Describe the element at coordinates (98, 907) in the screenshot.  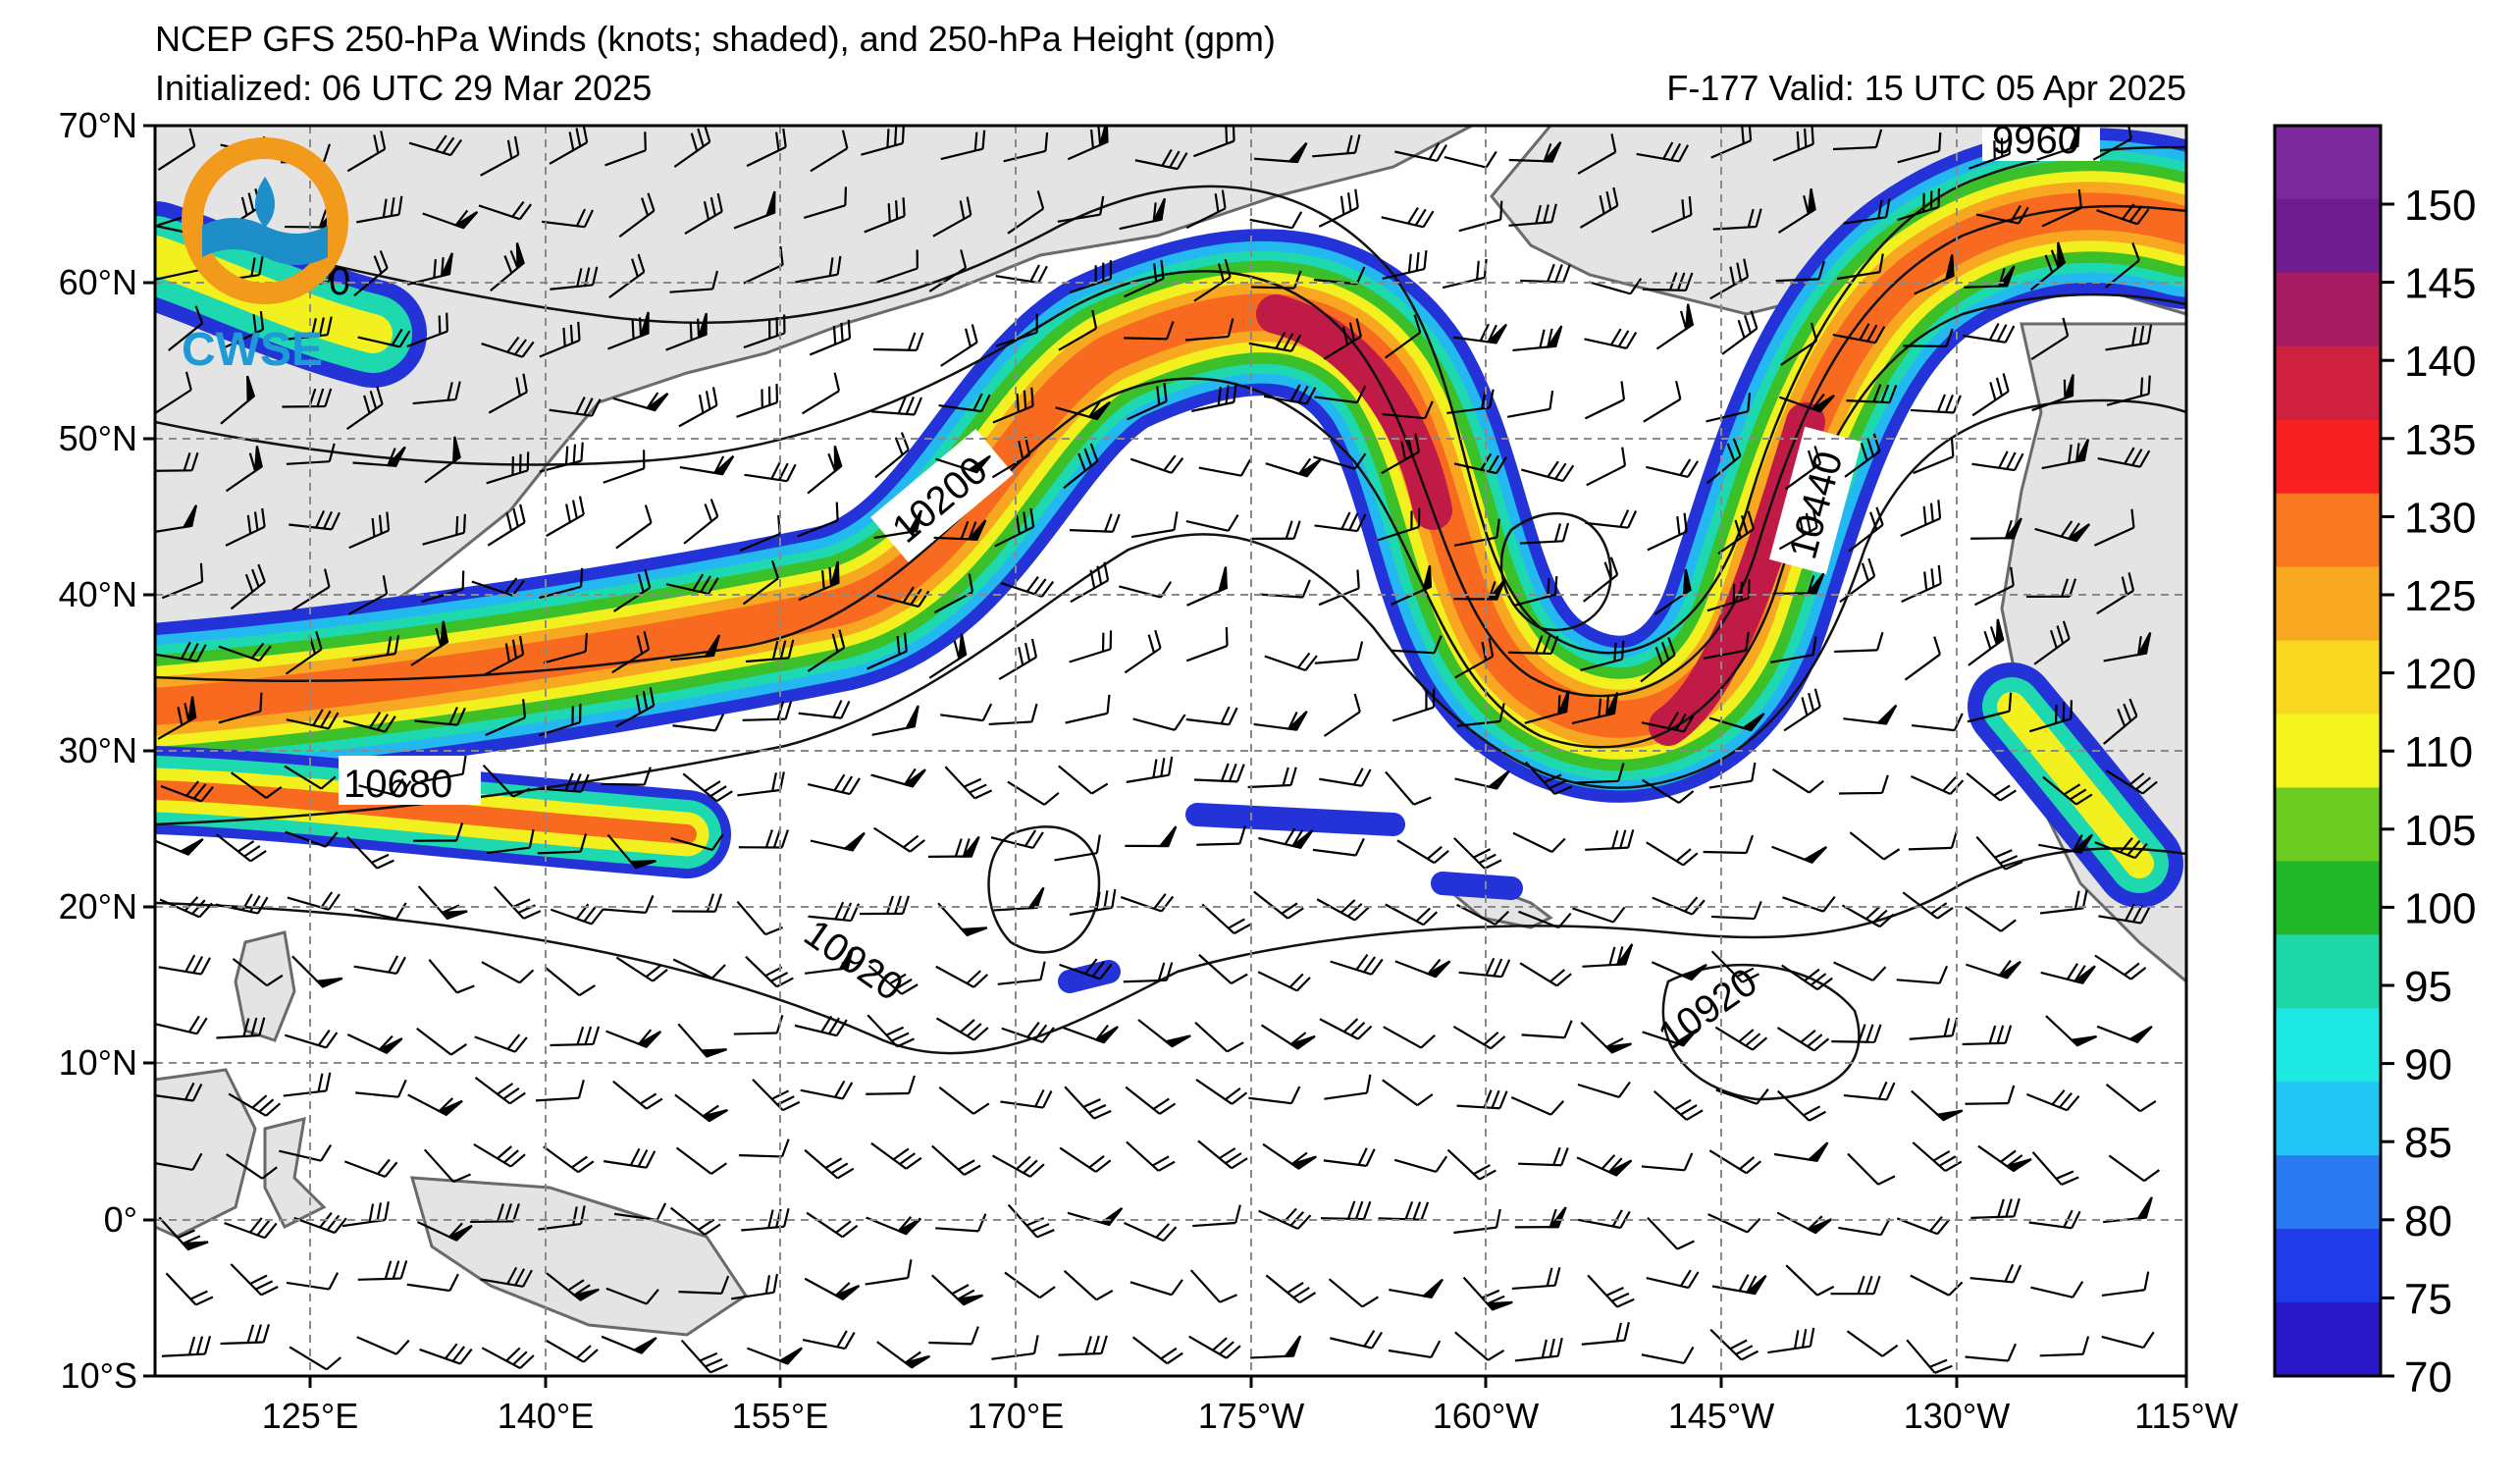
I see `lat-label: 20°N` at that location.